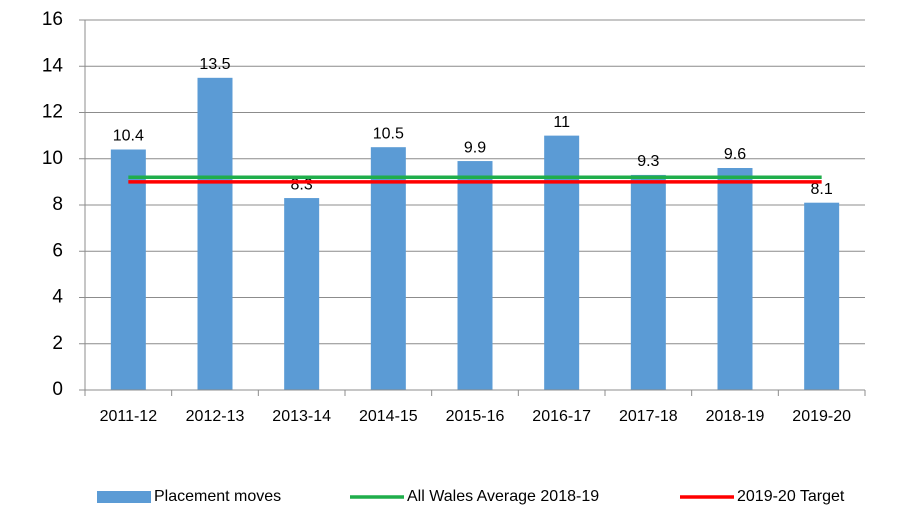  I want to click on x-tick-label: 2011-12, so click(129, 416).